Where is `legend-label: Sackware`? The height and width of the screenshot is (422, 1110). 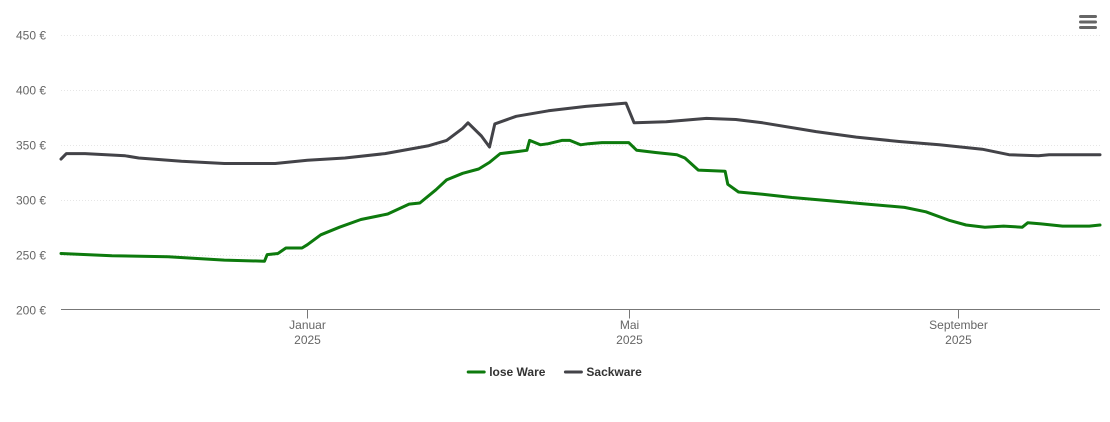 legend-label: Sackware is located at coordinates (614, 372).